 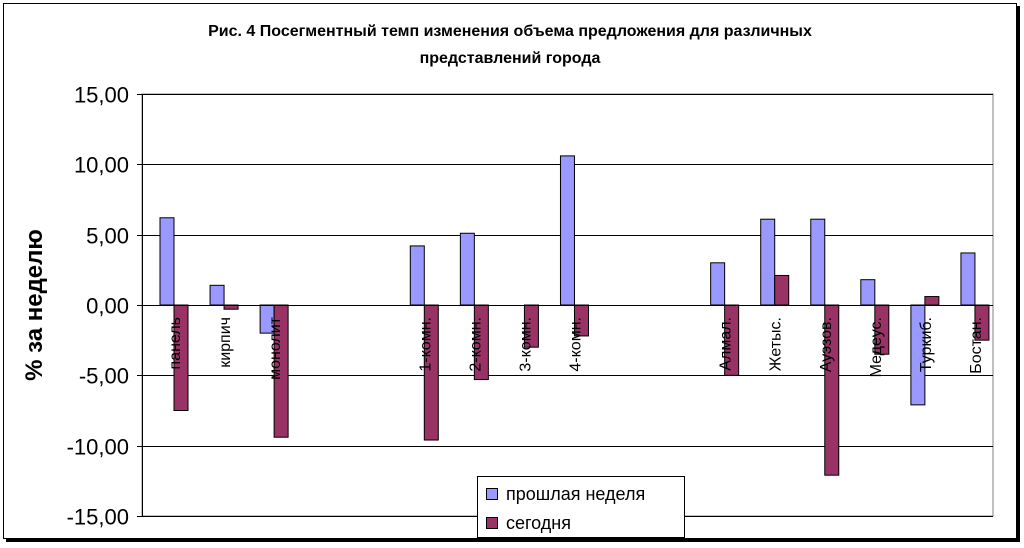 I want to click on y-tick-label: 15,00, so click(x=101, y=95).